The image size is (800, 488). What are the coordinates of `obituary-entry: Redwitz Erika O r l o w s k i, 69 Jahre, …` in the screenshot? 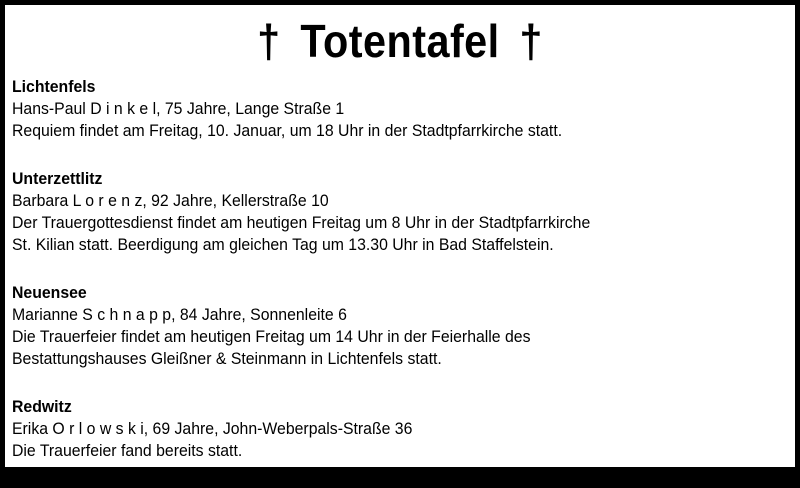 It's located at (301, 429).